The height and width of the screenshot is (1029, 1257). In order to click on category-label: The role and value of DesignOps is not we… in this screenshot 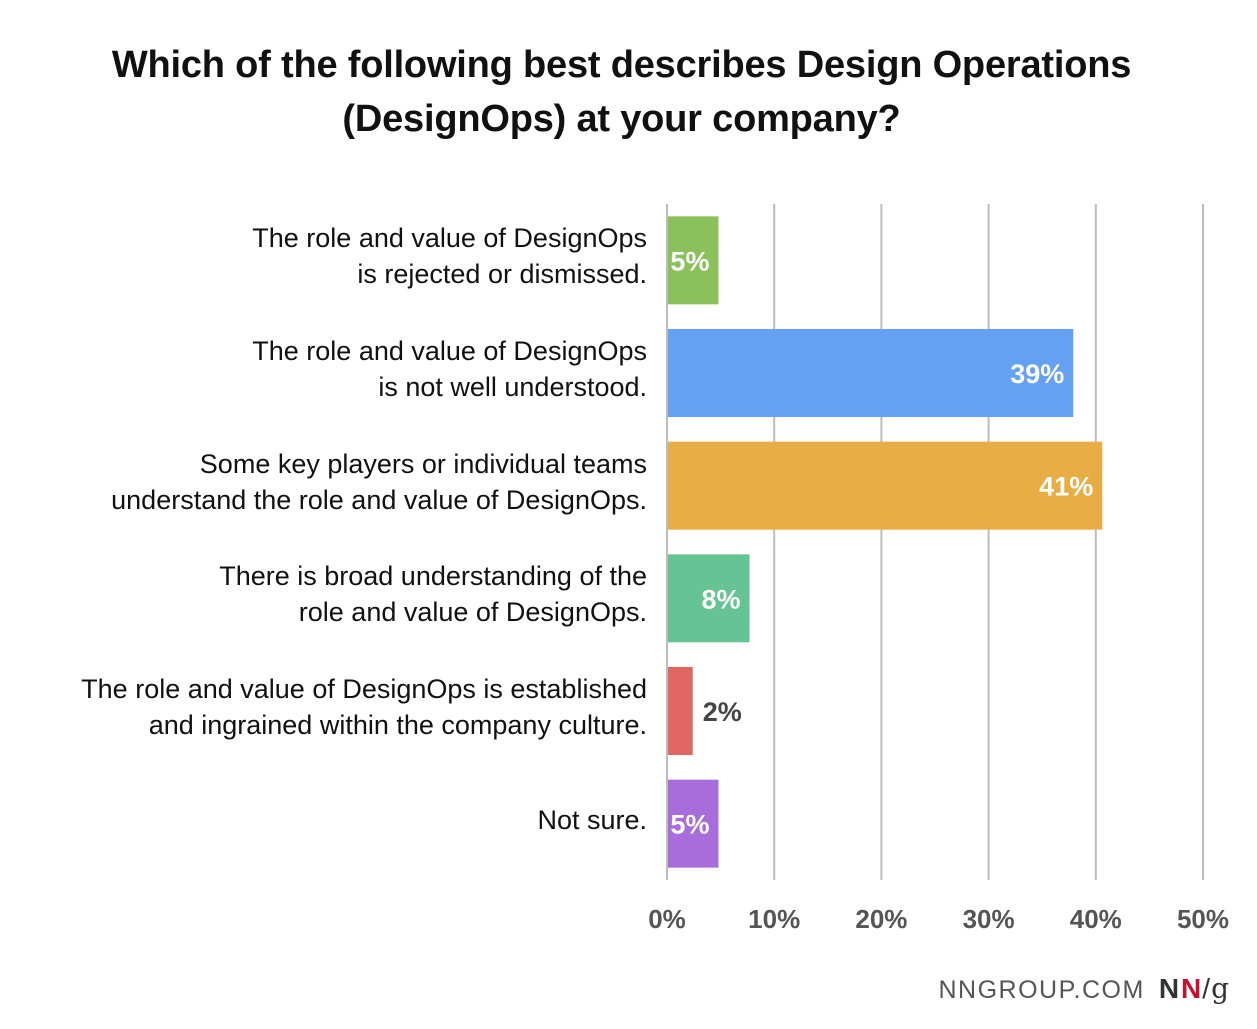, I will do `click(327, 369)`.